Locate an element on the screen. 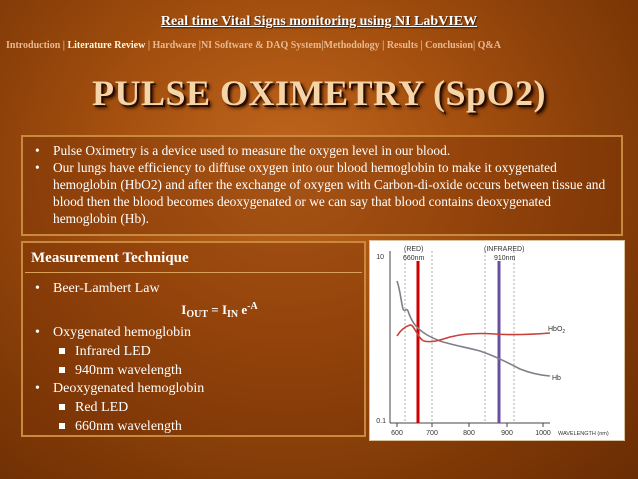 The height and width of the screenshot is (479, 638). ir-band-nm: 910nm is located at coordinates (505, 258).